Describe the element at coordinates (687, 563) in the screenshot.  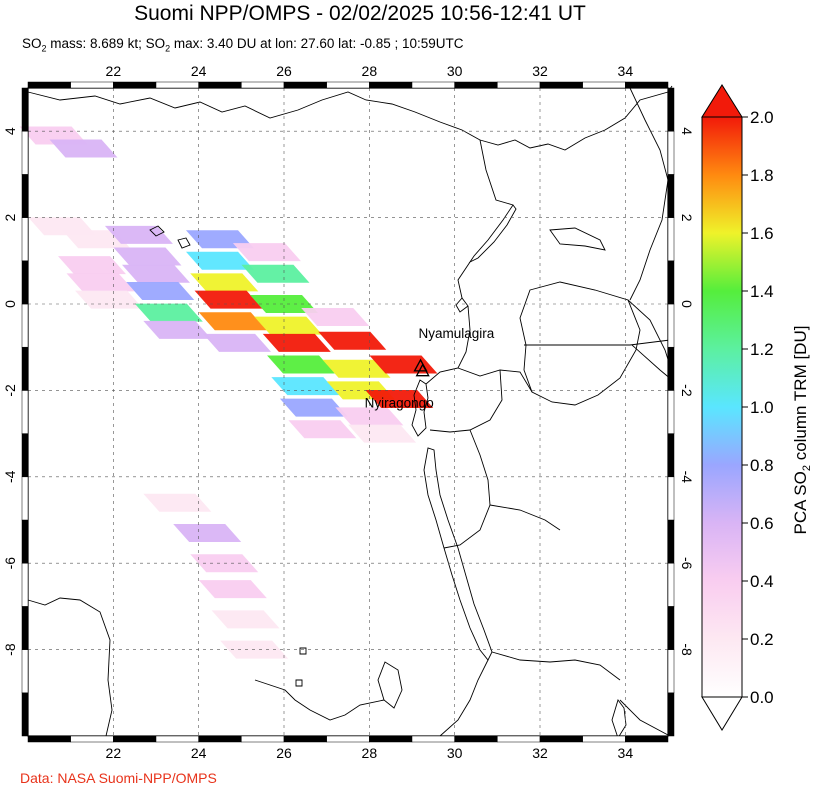
I see `lat-tick-label-right: -6` at that location.